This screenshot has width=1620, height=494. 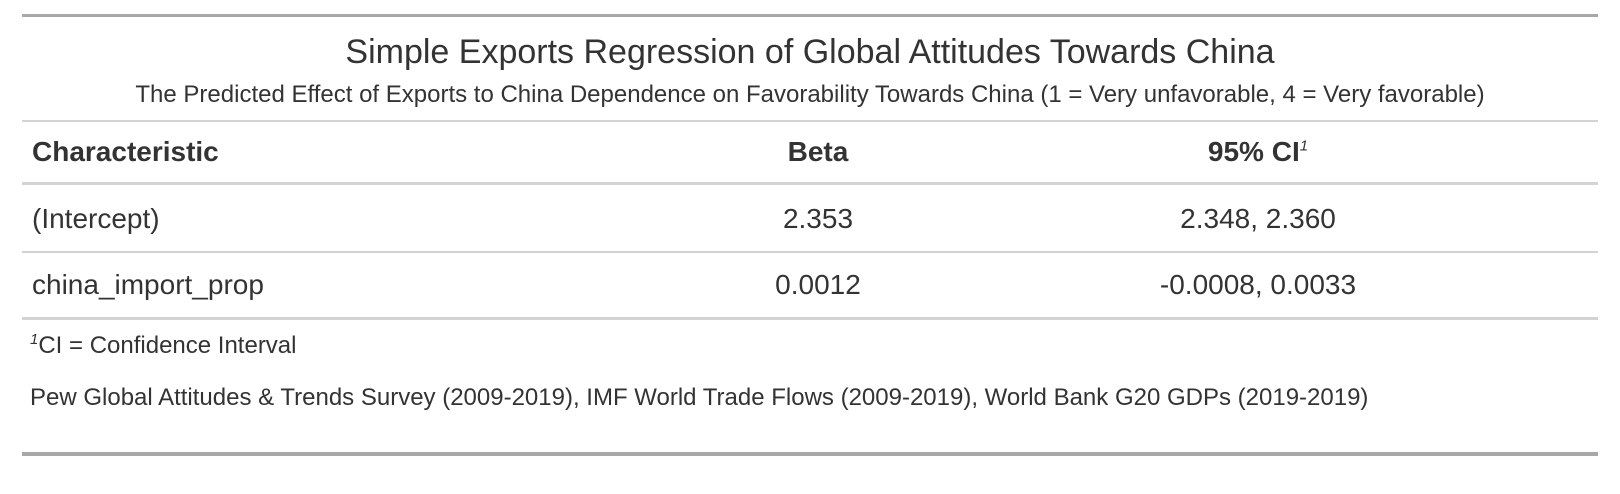 I want to click on table-footnote: 1CI = Confidence Interval, so click(x=163, y=346).